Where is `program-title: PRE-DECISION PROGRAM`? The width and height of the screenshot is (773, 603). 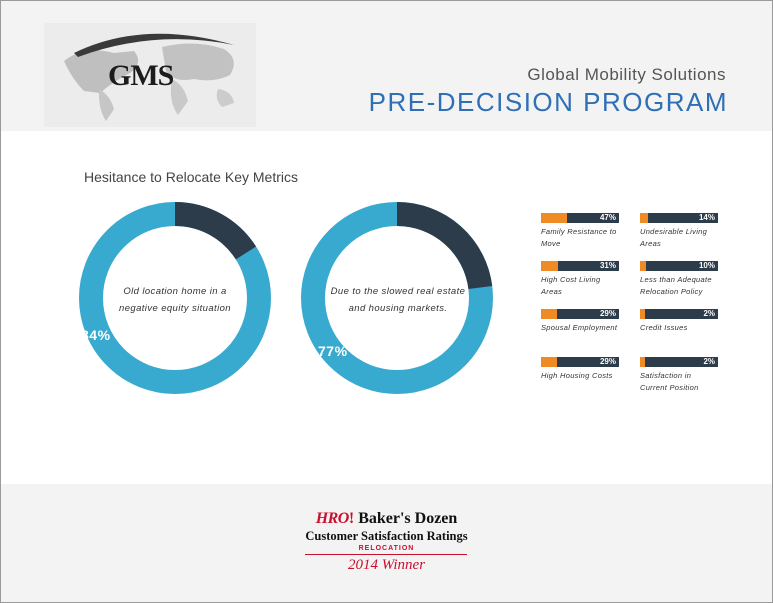 program-title: PRE-DECISION PROGRAM is located at coordinates (548, 102).